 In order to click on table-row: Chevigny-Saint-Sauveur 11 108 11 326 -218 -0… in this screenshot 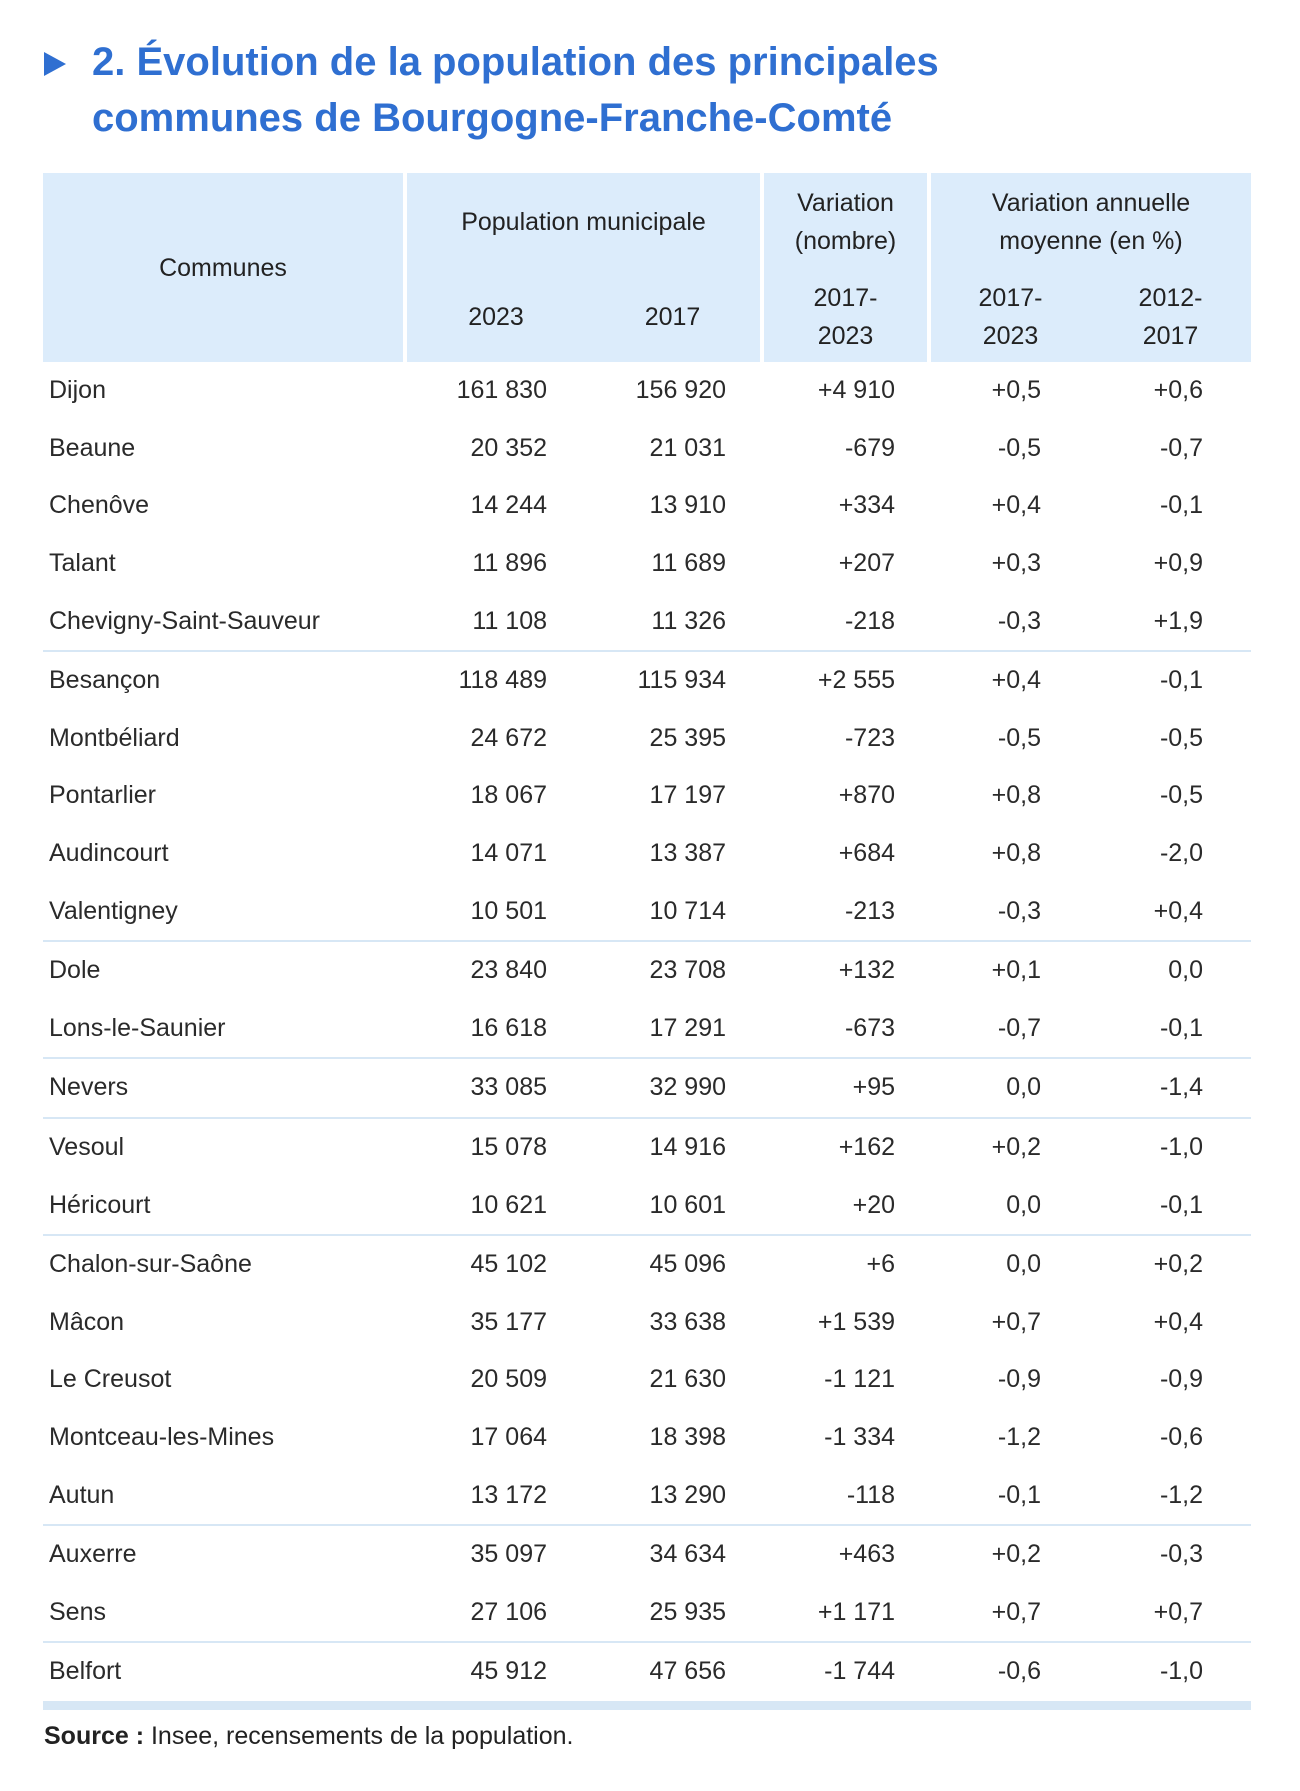, I will do `click(647, 622)`.